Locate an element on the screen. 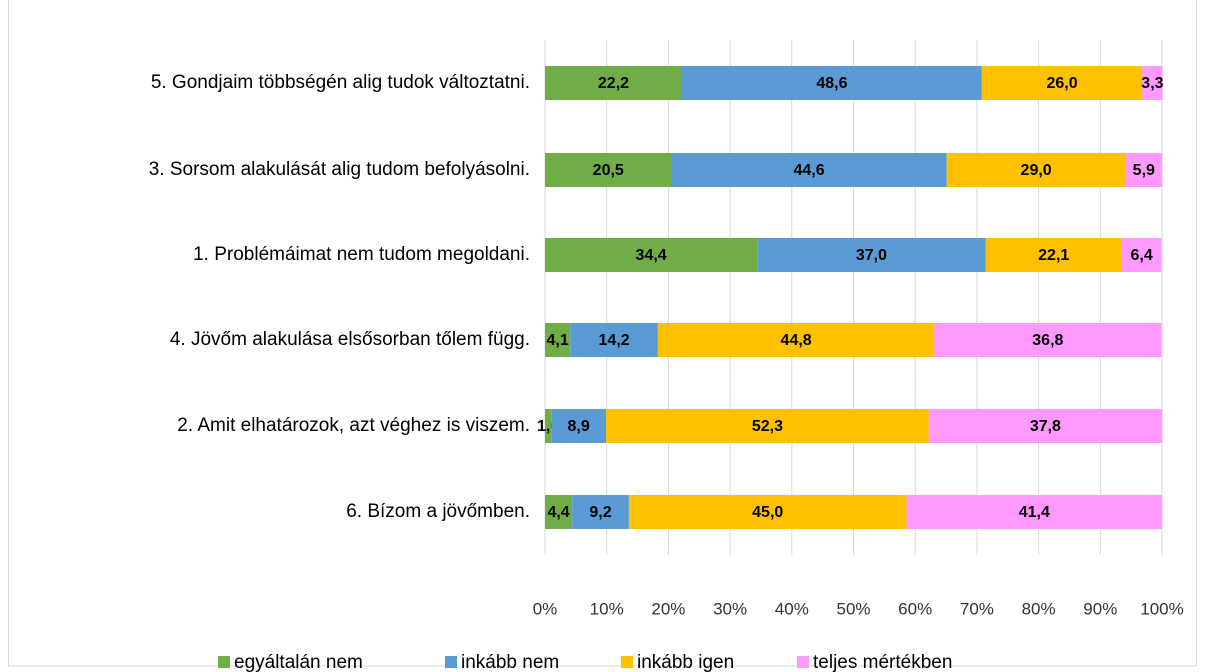 Image resolution: width=1205 pixels, height=672 pixels. category-label: 6. Bízom a jövőmben. is located at coordinates (438, 511).